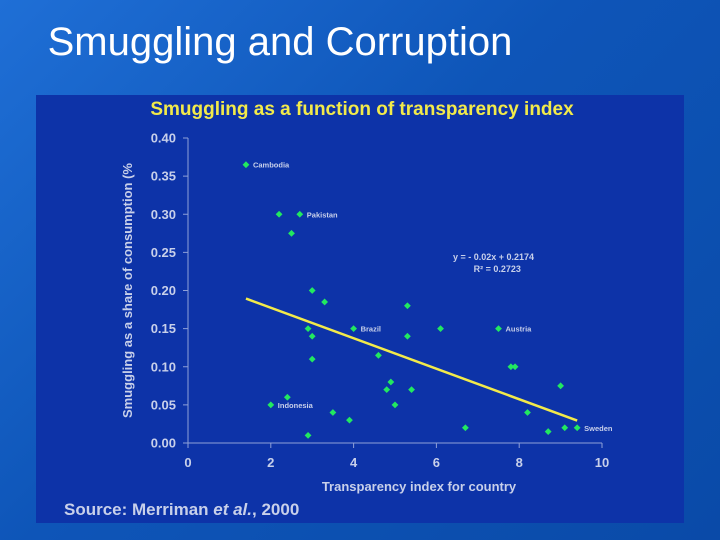 The image size is (720, 540). What do you see at coordinates (436, 462) in the screenshot?
I see `x-tick-label: 6` at bounding box center [436, 462].